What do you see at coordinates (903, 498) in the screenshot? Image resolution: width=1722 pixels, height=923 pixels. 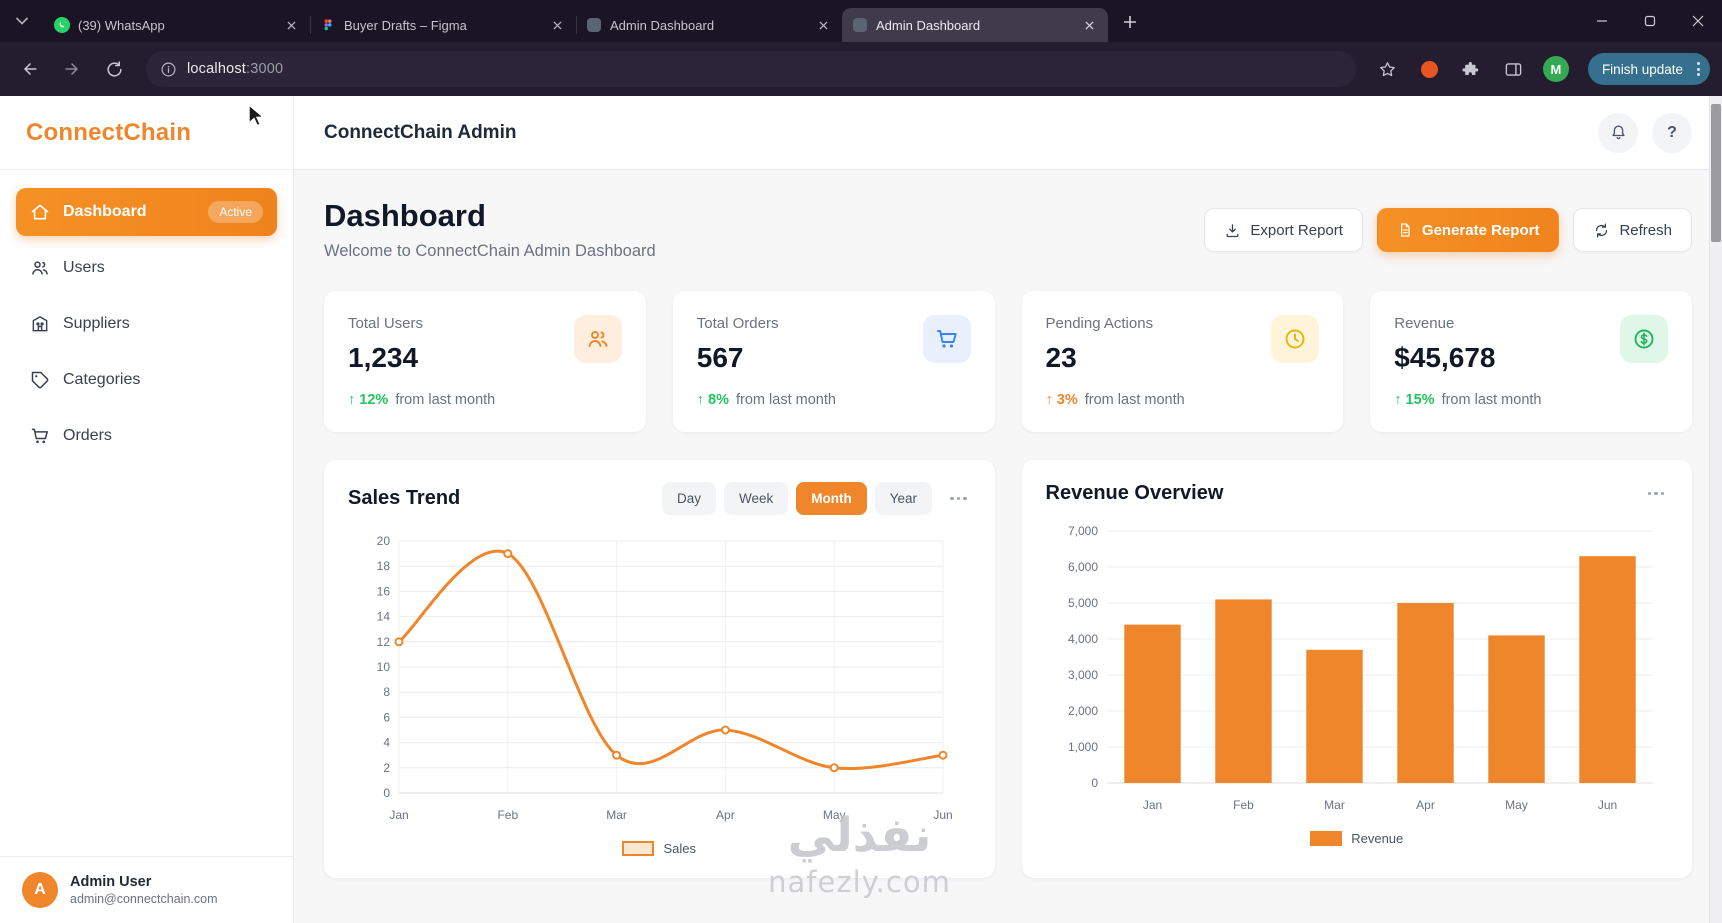 I see `filter-year: Year` at bounding box center [903, 498].